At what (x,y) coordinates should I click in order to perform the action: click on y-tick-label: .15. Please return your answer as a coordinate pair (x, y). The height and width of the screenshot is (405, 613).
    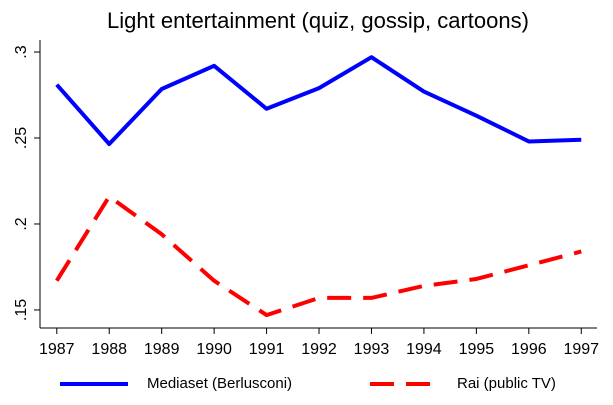
    Looking at the image, I should click on (21, 310).